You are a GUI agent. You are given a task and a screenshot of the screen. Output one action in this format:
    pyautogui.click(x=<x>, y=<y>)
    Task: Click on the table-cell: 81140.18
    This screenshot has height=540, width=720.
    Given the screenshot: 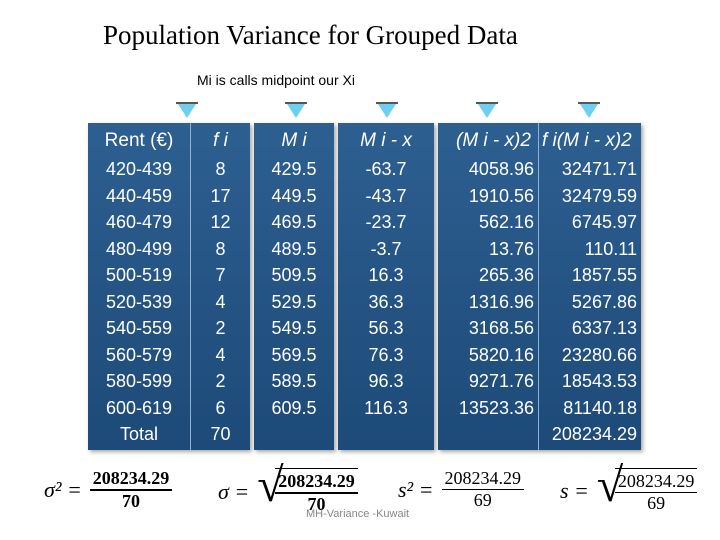 What is the action you would take?
    pyautogui.click(x=600, y=407)
    